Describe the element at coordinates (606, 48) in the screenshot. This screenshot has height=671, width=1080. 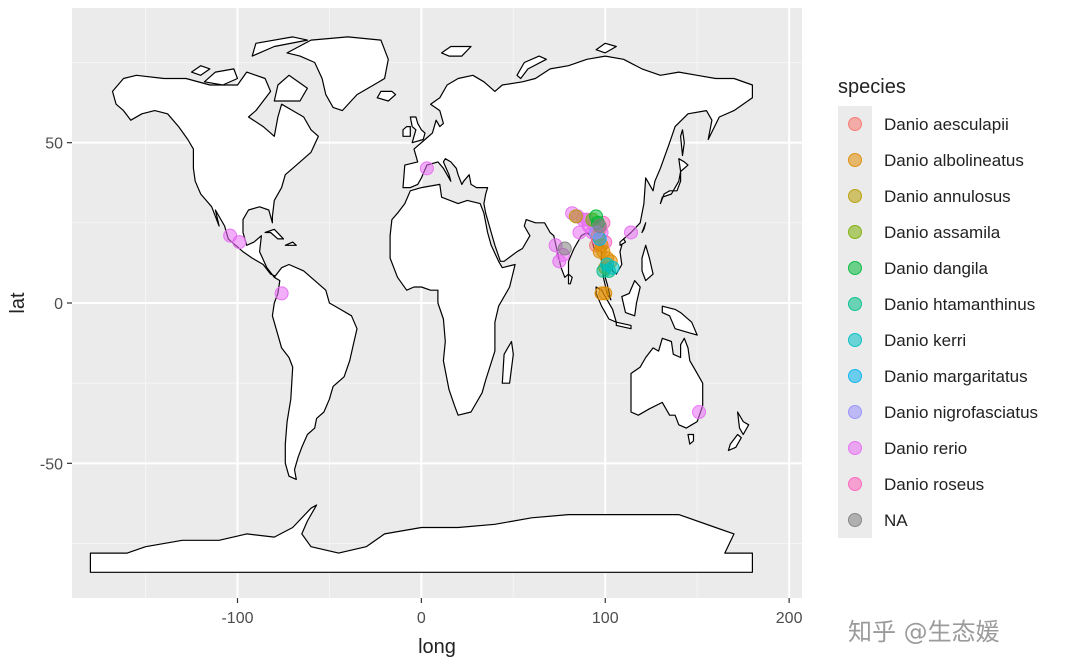
I see `land-severnaya-zemlya` at that location.